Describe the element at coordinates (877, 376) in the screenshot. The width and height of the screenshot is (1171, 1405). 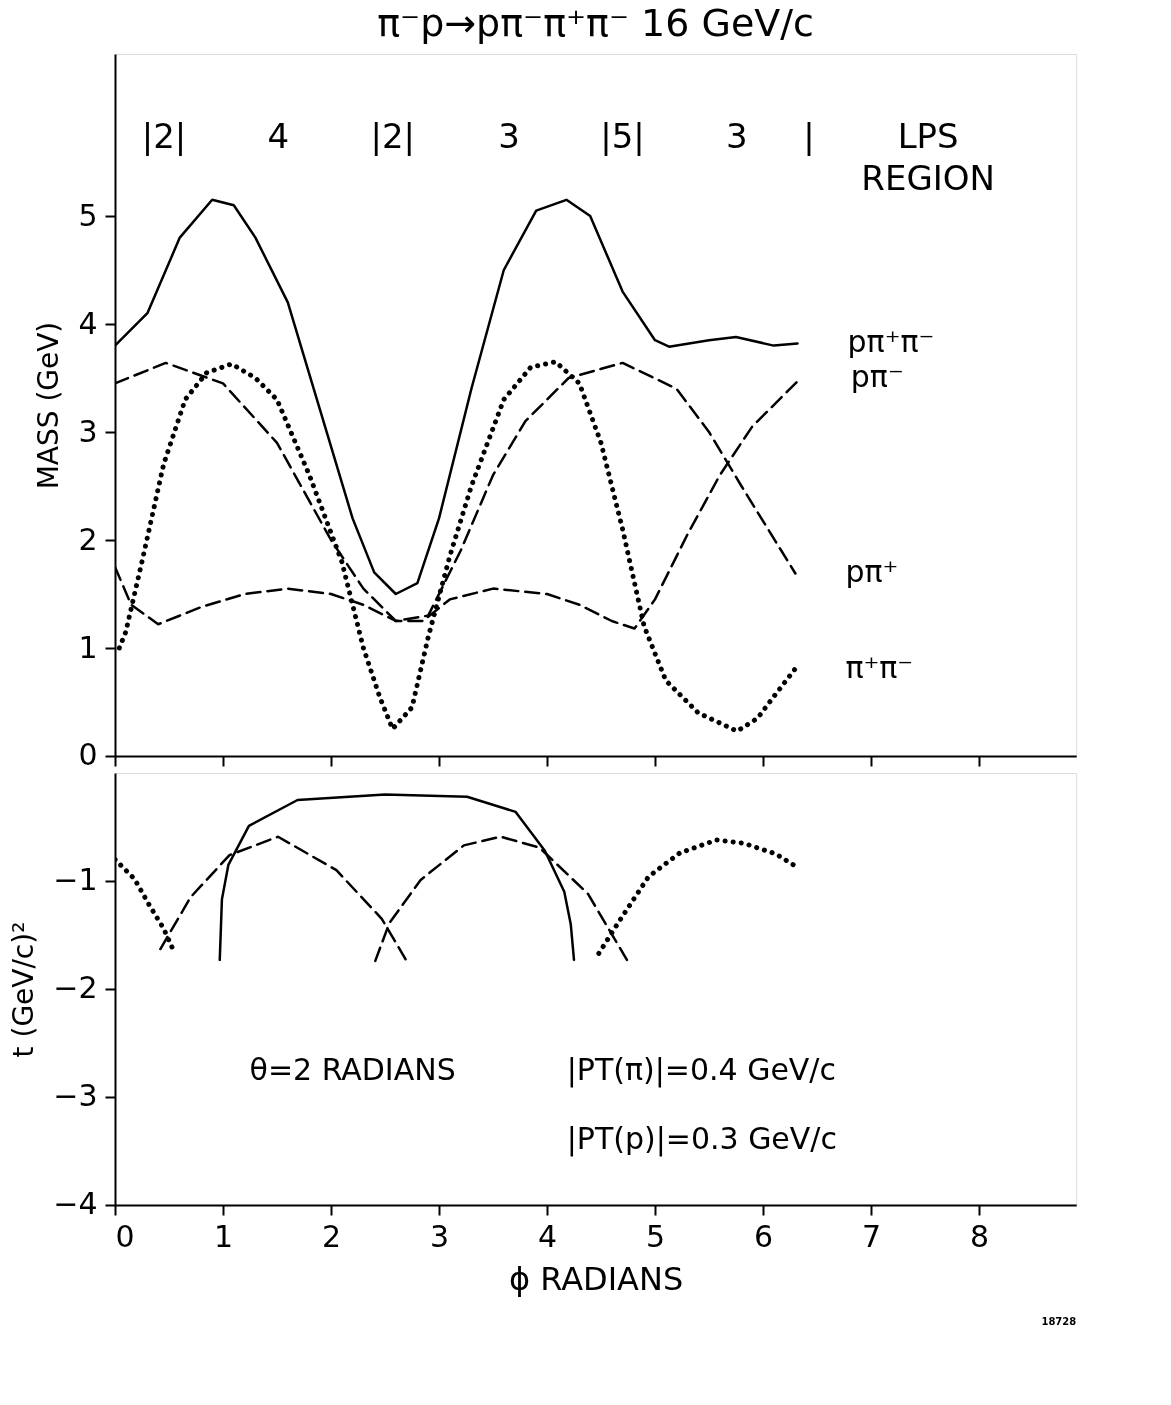
I see `series-label: pπ⁻` at that location.